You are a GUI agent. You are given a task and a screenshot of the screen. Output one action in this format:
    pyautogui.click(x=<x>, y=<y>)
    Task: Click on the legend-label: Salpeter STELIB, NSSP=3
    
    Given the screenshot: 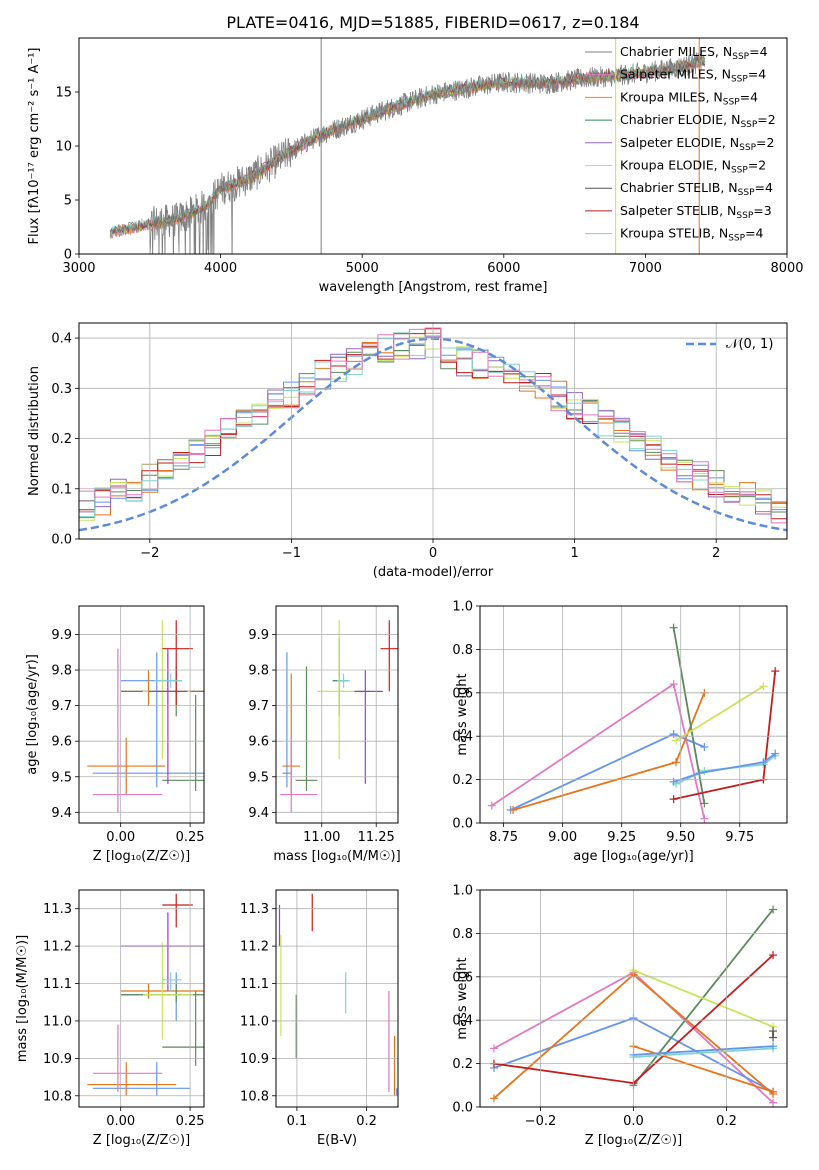 What is the action you would take?
    pyautogui.click(x=696, y=212)
    